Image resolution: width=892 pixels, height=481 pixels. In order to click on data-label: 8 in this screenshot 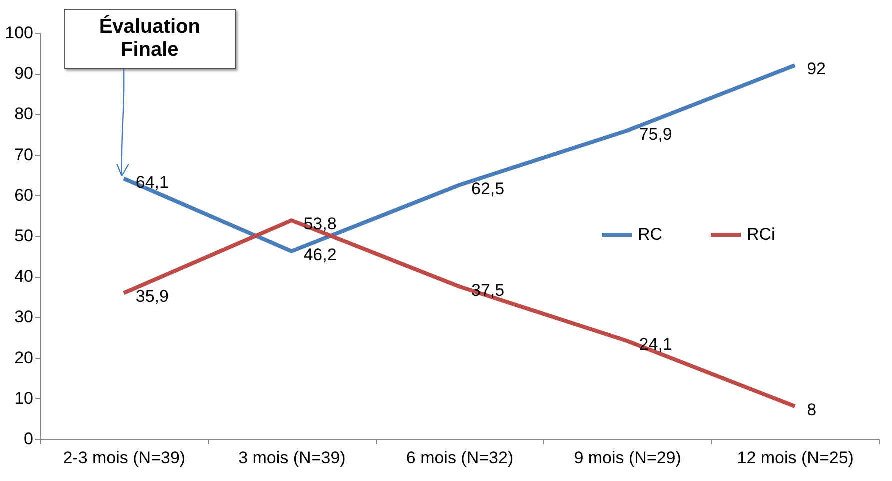, I will do `click(812, 410)`.